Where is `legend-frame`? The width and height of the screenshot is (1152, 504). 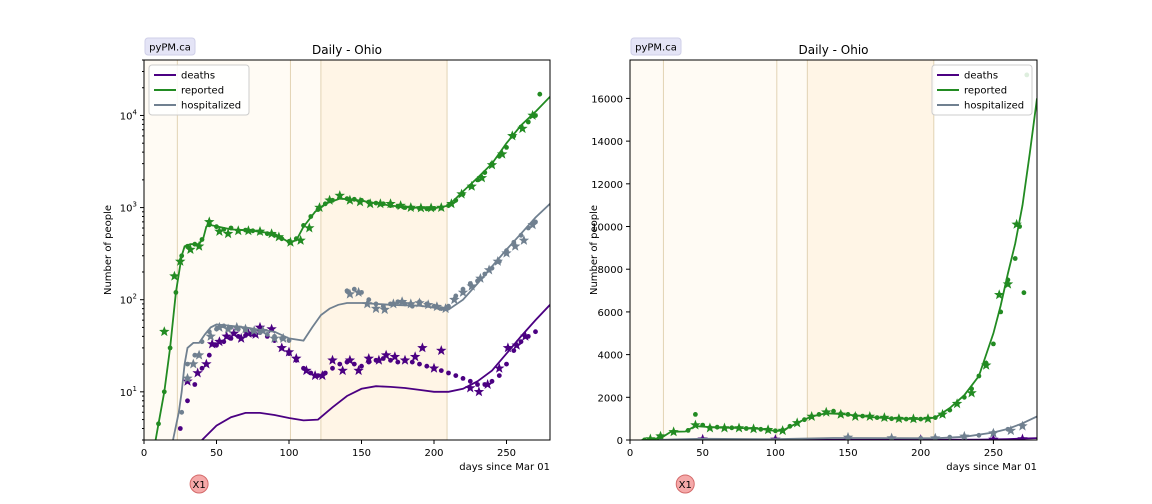 legend-frame is located at coordinates (199, 90).